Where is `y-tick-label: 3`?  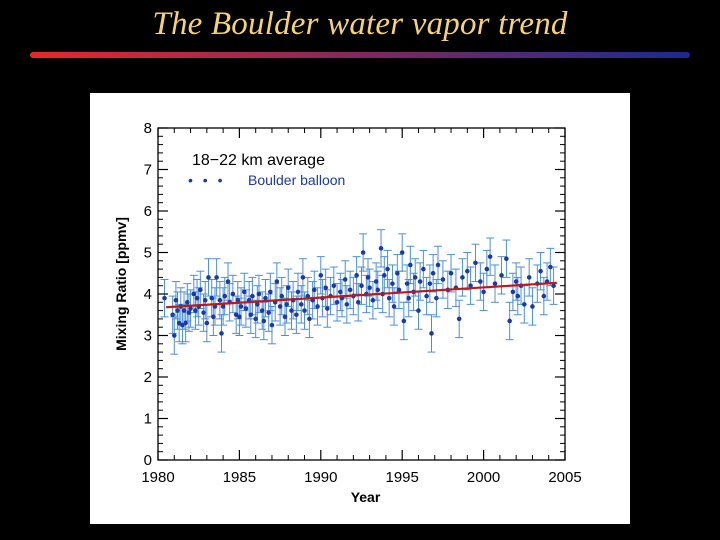
y-tick-label: 3 is located at coordinates (148, 336).